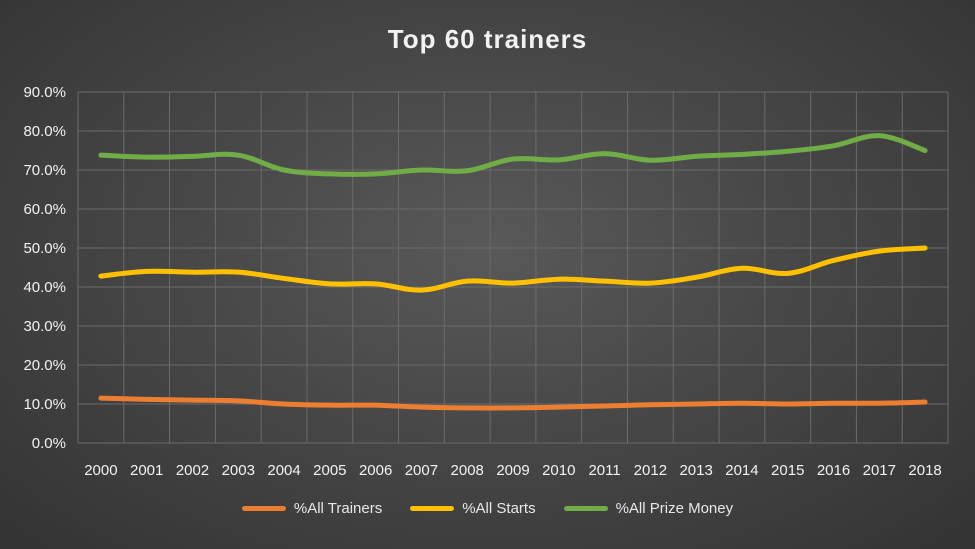 This screenshot has width=975, height=549. Describe the element at coordinates (833, 470) in the screenshot. I see `x-tick-label: 2016` at that location.